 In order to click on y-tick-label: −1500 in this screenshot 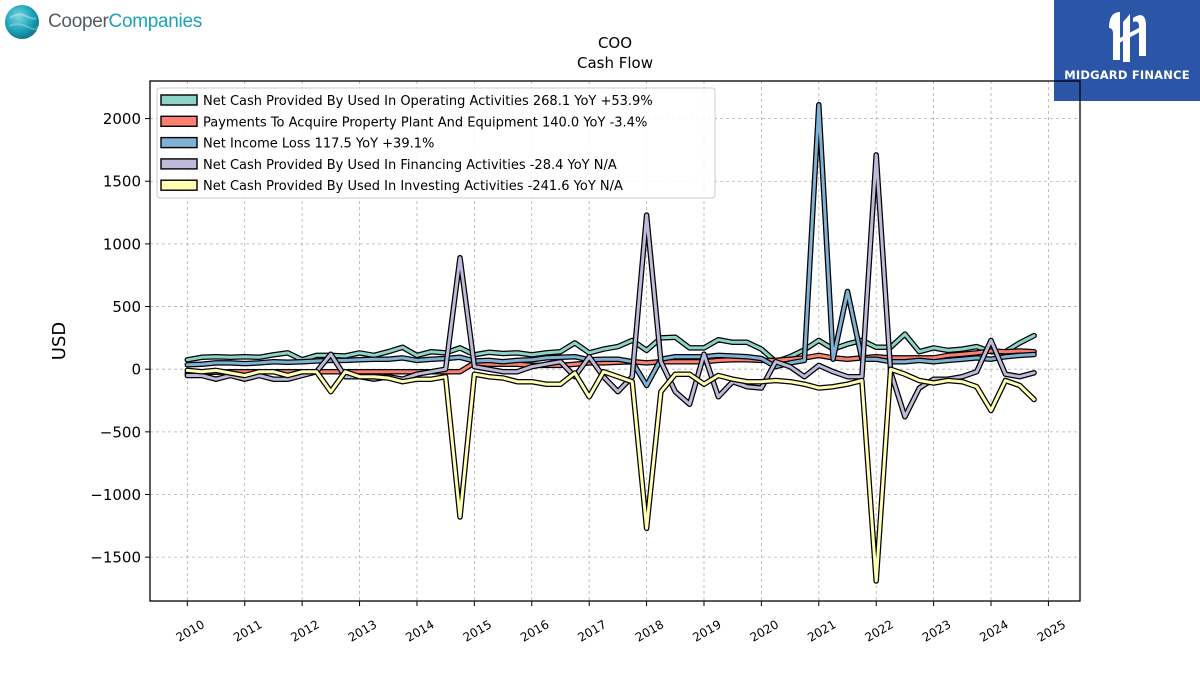, I will do `click(115, 558)`.